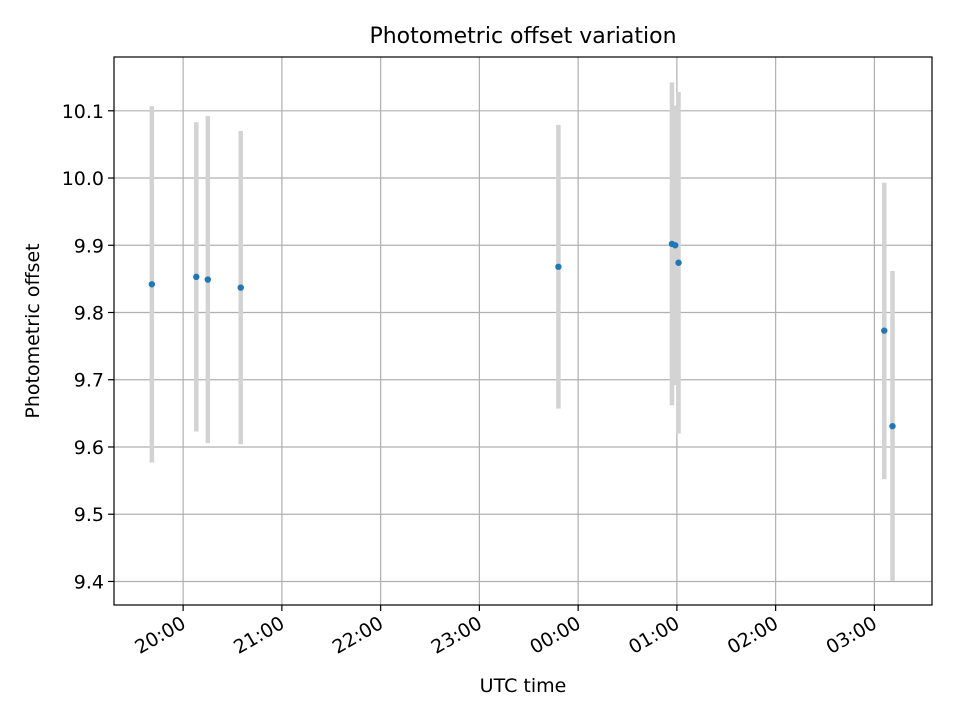 The height and width of the screenshot is (725, 960). What do you see at coordinates (89, 582) in the screenshot?
I see `y-tick-label: 9.4` at bounding box center [89, 582].